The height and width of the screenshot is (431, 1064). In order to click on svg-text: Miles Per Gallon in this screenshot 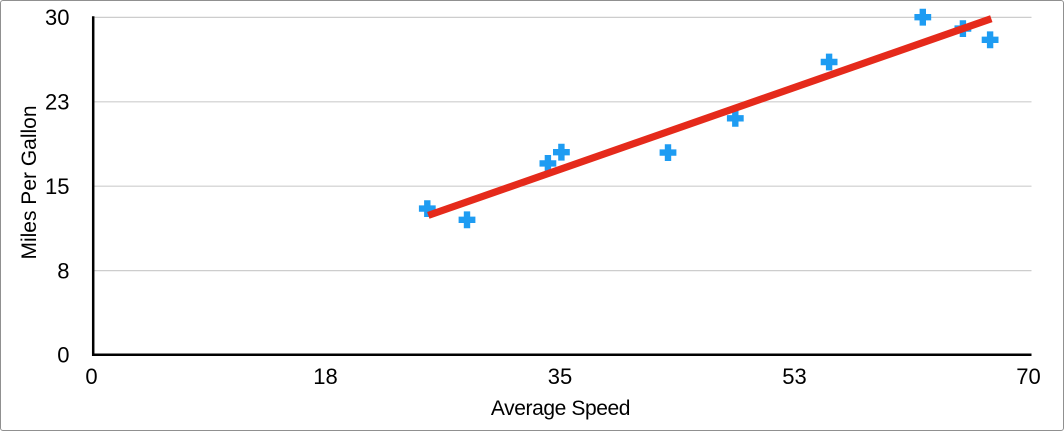, I will do `click(29, 182)`.